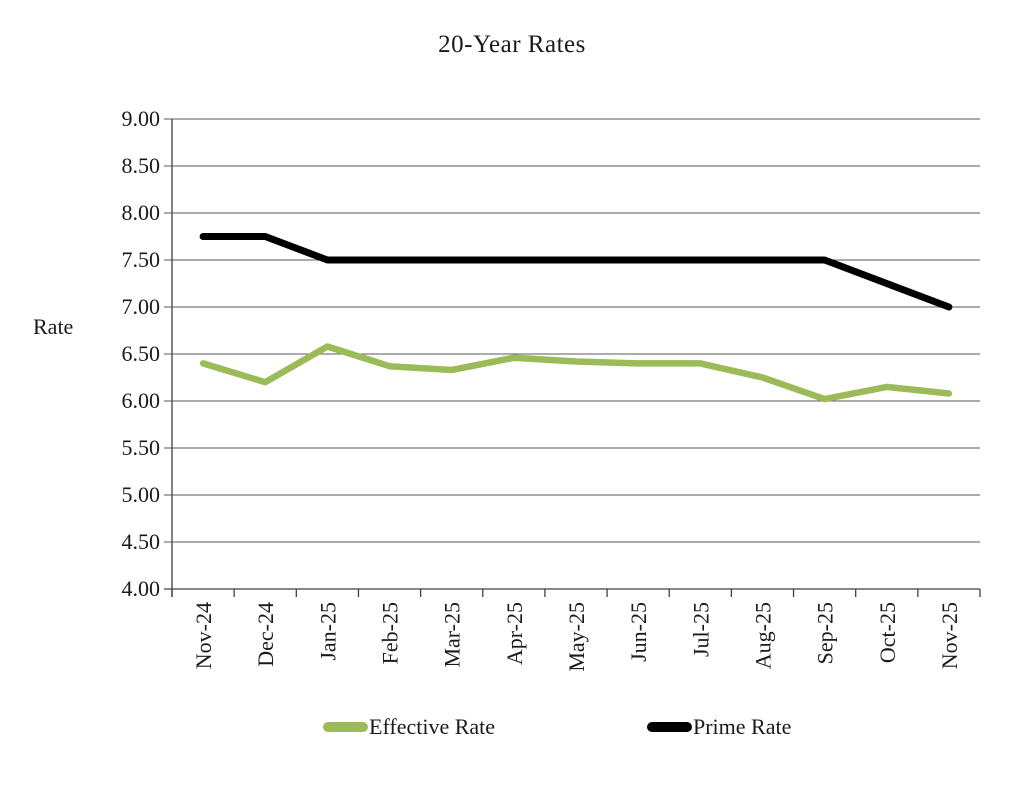 This screenshot has width=1024, height=792. I want to click on y-tick-label: 7.50, so click(141, 259).